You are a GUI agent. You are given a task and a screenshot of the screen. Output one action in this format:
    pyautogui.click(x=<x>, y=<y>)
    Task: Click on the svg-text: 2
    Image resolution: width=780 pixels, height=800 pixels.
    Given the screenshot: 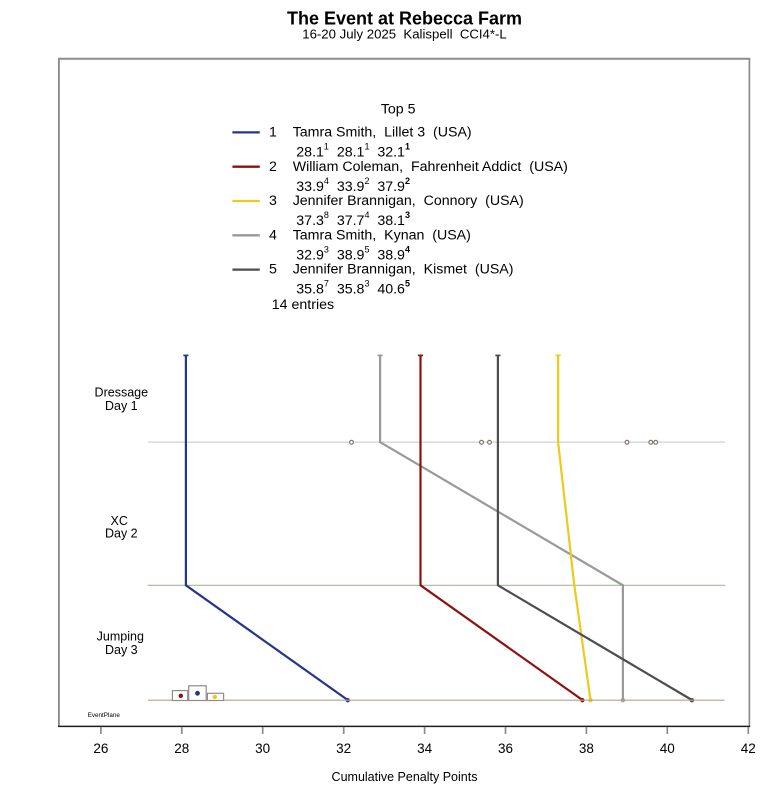 What is the action you would take?
    pyautogui.click(x=273, y=167)
    